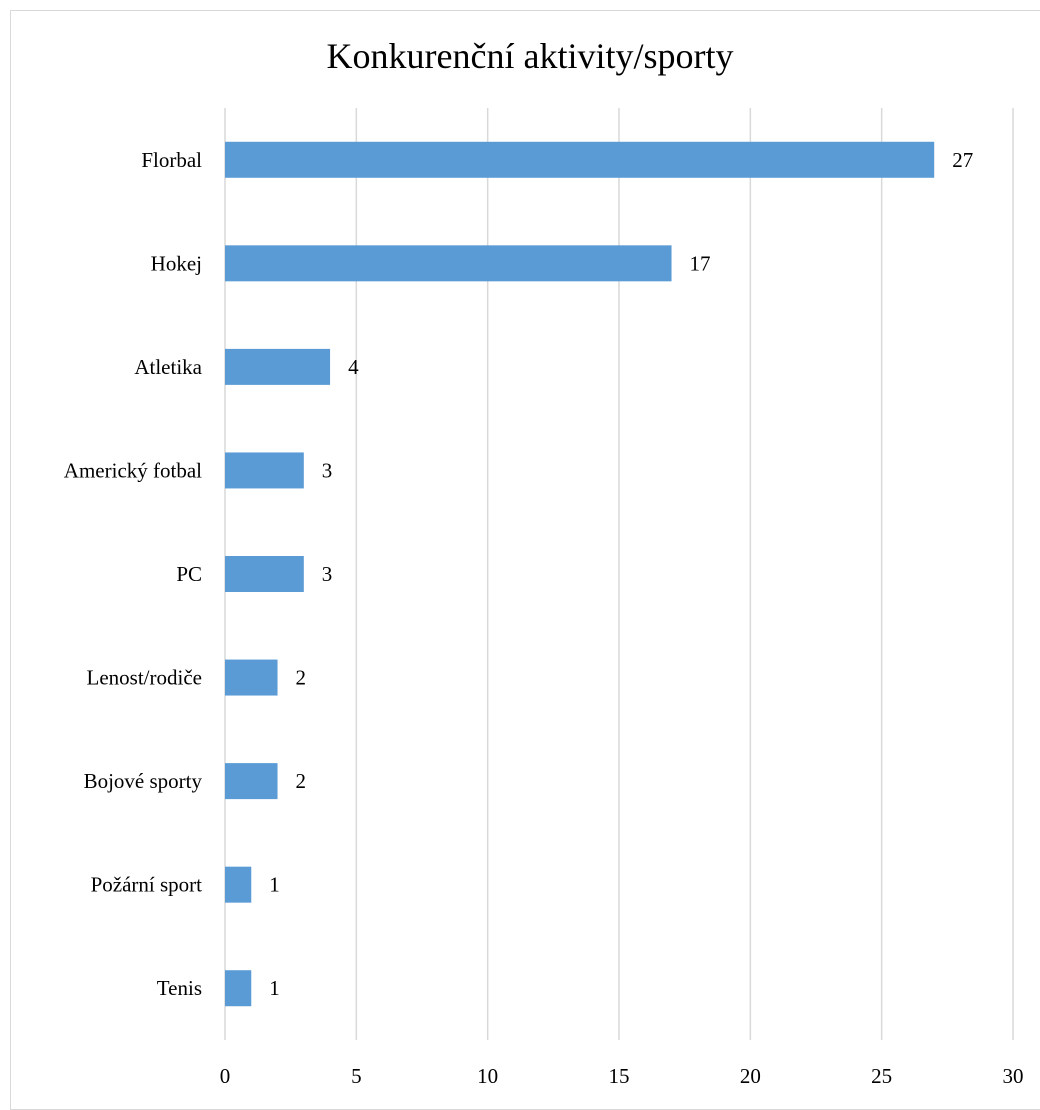  Describe the element at coordinates (147, 885) in the screenshot. I see `category-label: Požární sport` at that location.